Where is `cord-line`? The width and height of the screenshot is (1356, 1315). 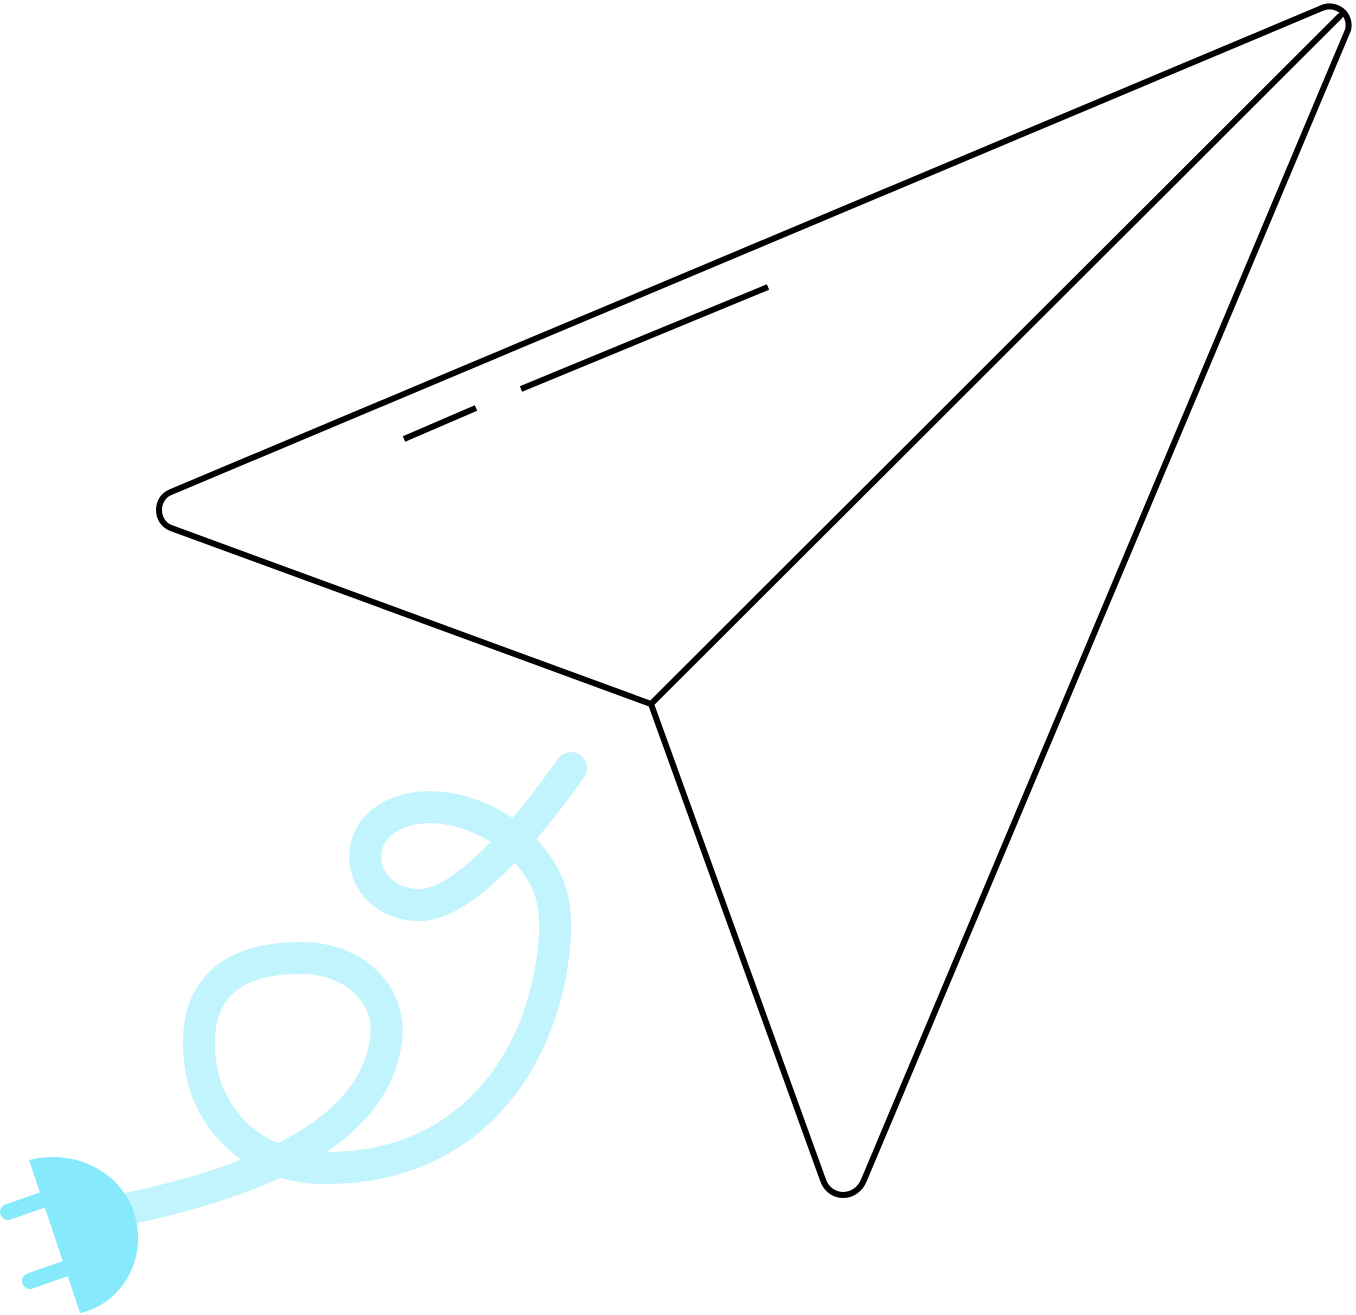
cord-line is located at coordinates (346, 989).